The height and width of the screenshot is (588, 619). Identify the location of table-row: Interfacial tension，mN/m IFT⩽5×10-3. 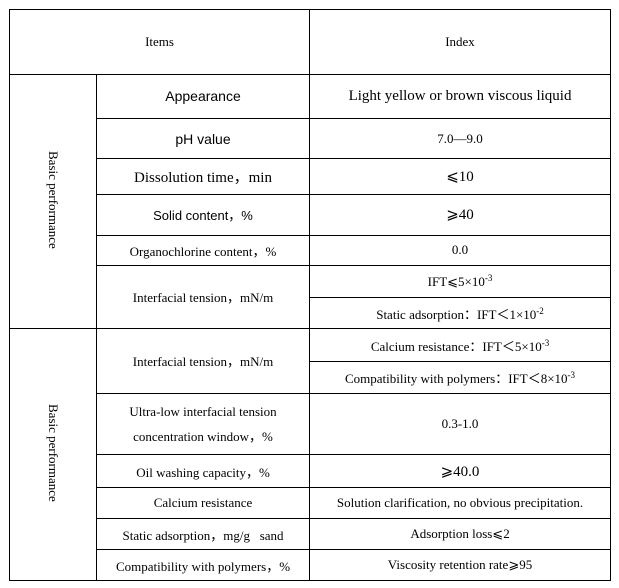
(311, 296).